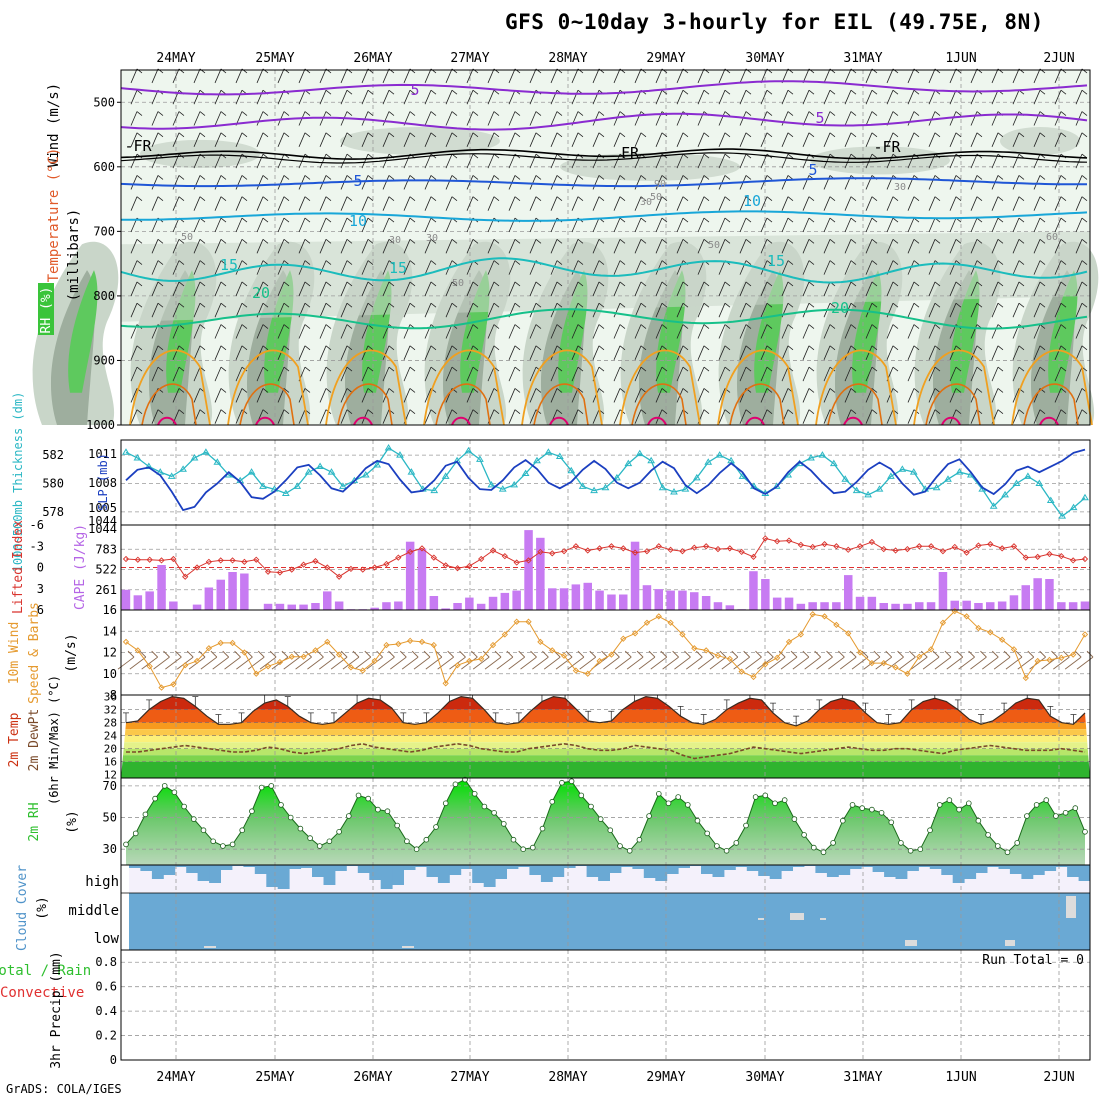 This screenshot has width=1100, height=1100. What do you see at coordinates (18, 482) in the screenshot?
I see `thickness-axis-label: 1000~500mb Thickness (dm)` at bounding box center [18, 482].